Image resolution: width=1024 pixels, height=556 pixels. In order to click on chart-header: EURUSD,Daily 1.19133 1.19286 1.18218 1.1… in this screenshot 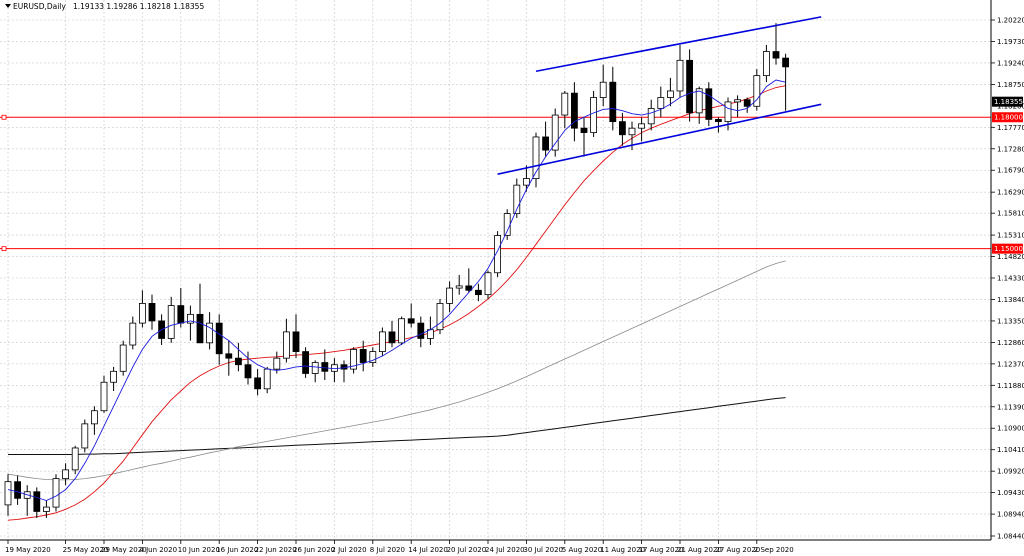, I will do `click(104, 6)`.